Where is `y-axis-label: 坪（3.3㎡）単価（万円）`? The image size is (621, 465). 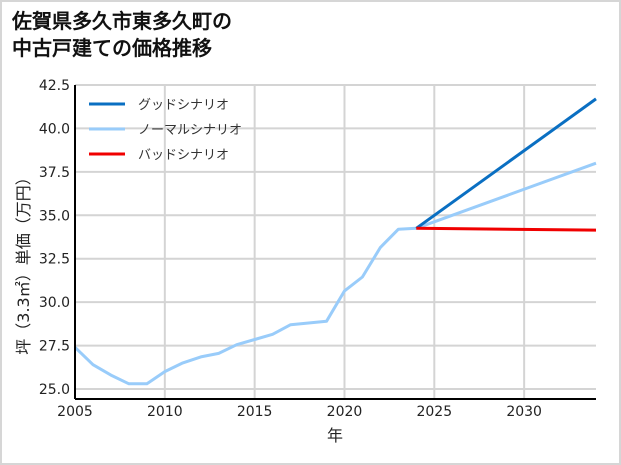 y-axis-label: 坪（3.3㎡）単価（万円） is located at coordinates (23, 261).